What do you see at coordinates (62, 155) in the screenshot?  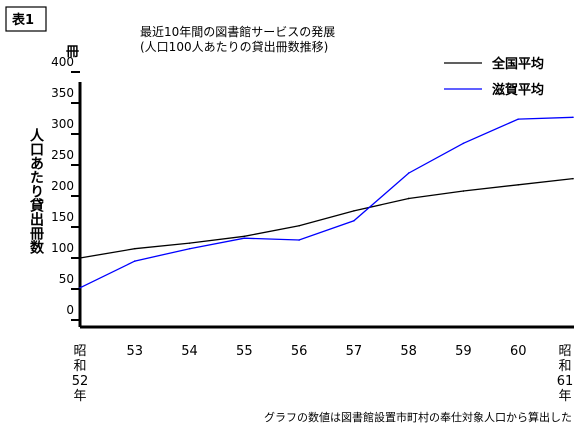 I see `y-tick-label: 250` at bounding box center [62, 155].